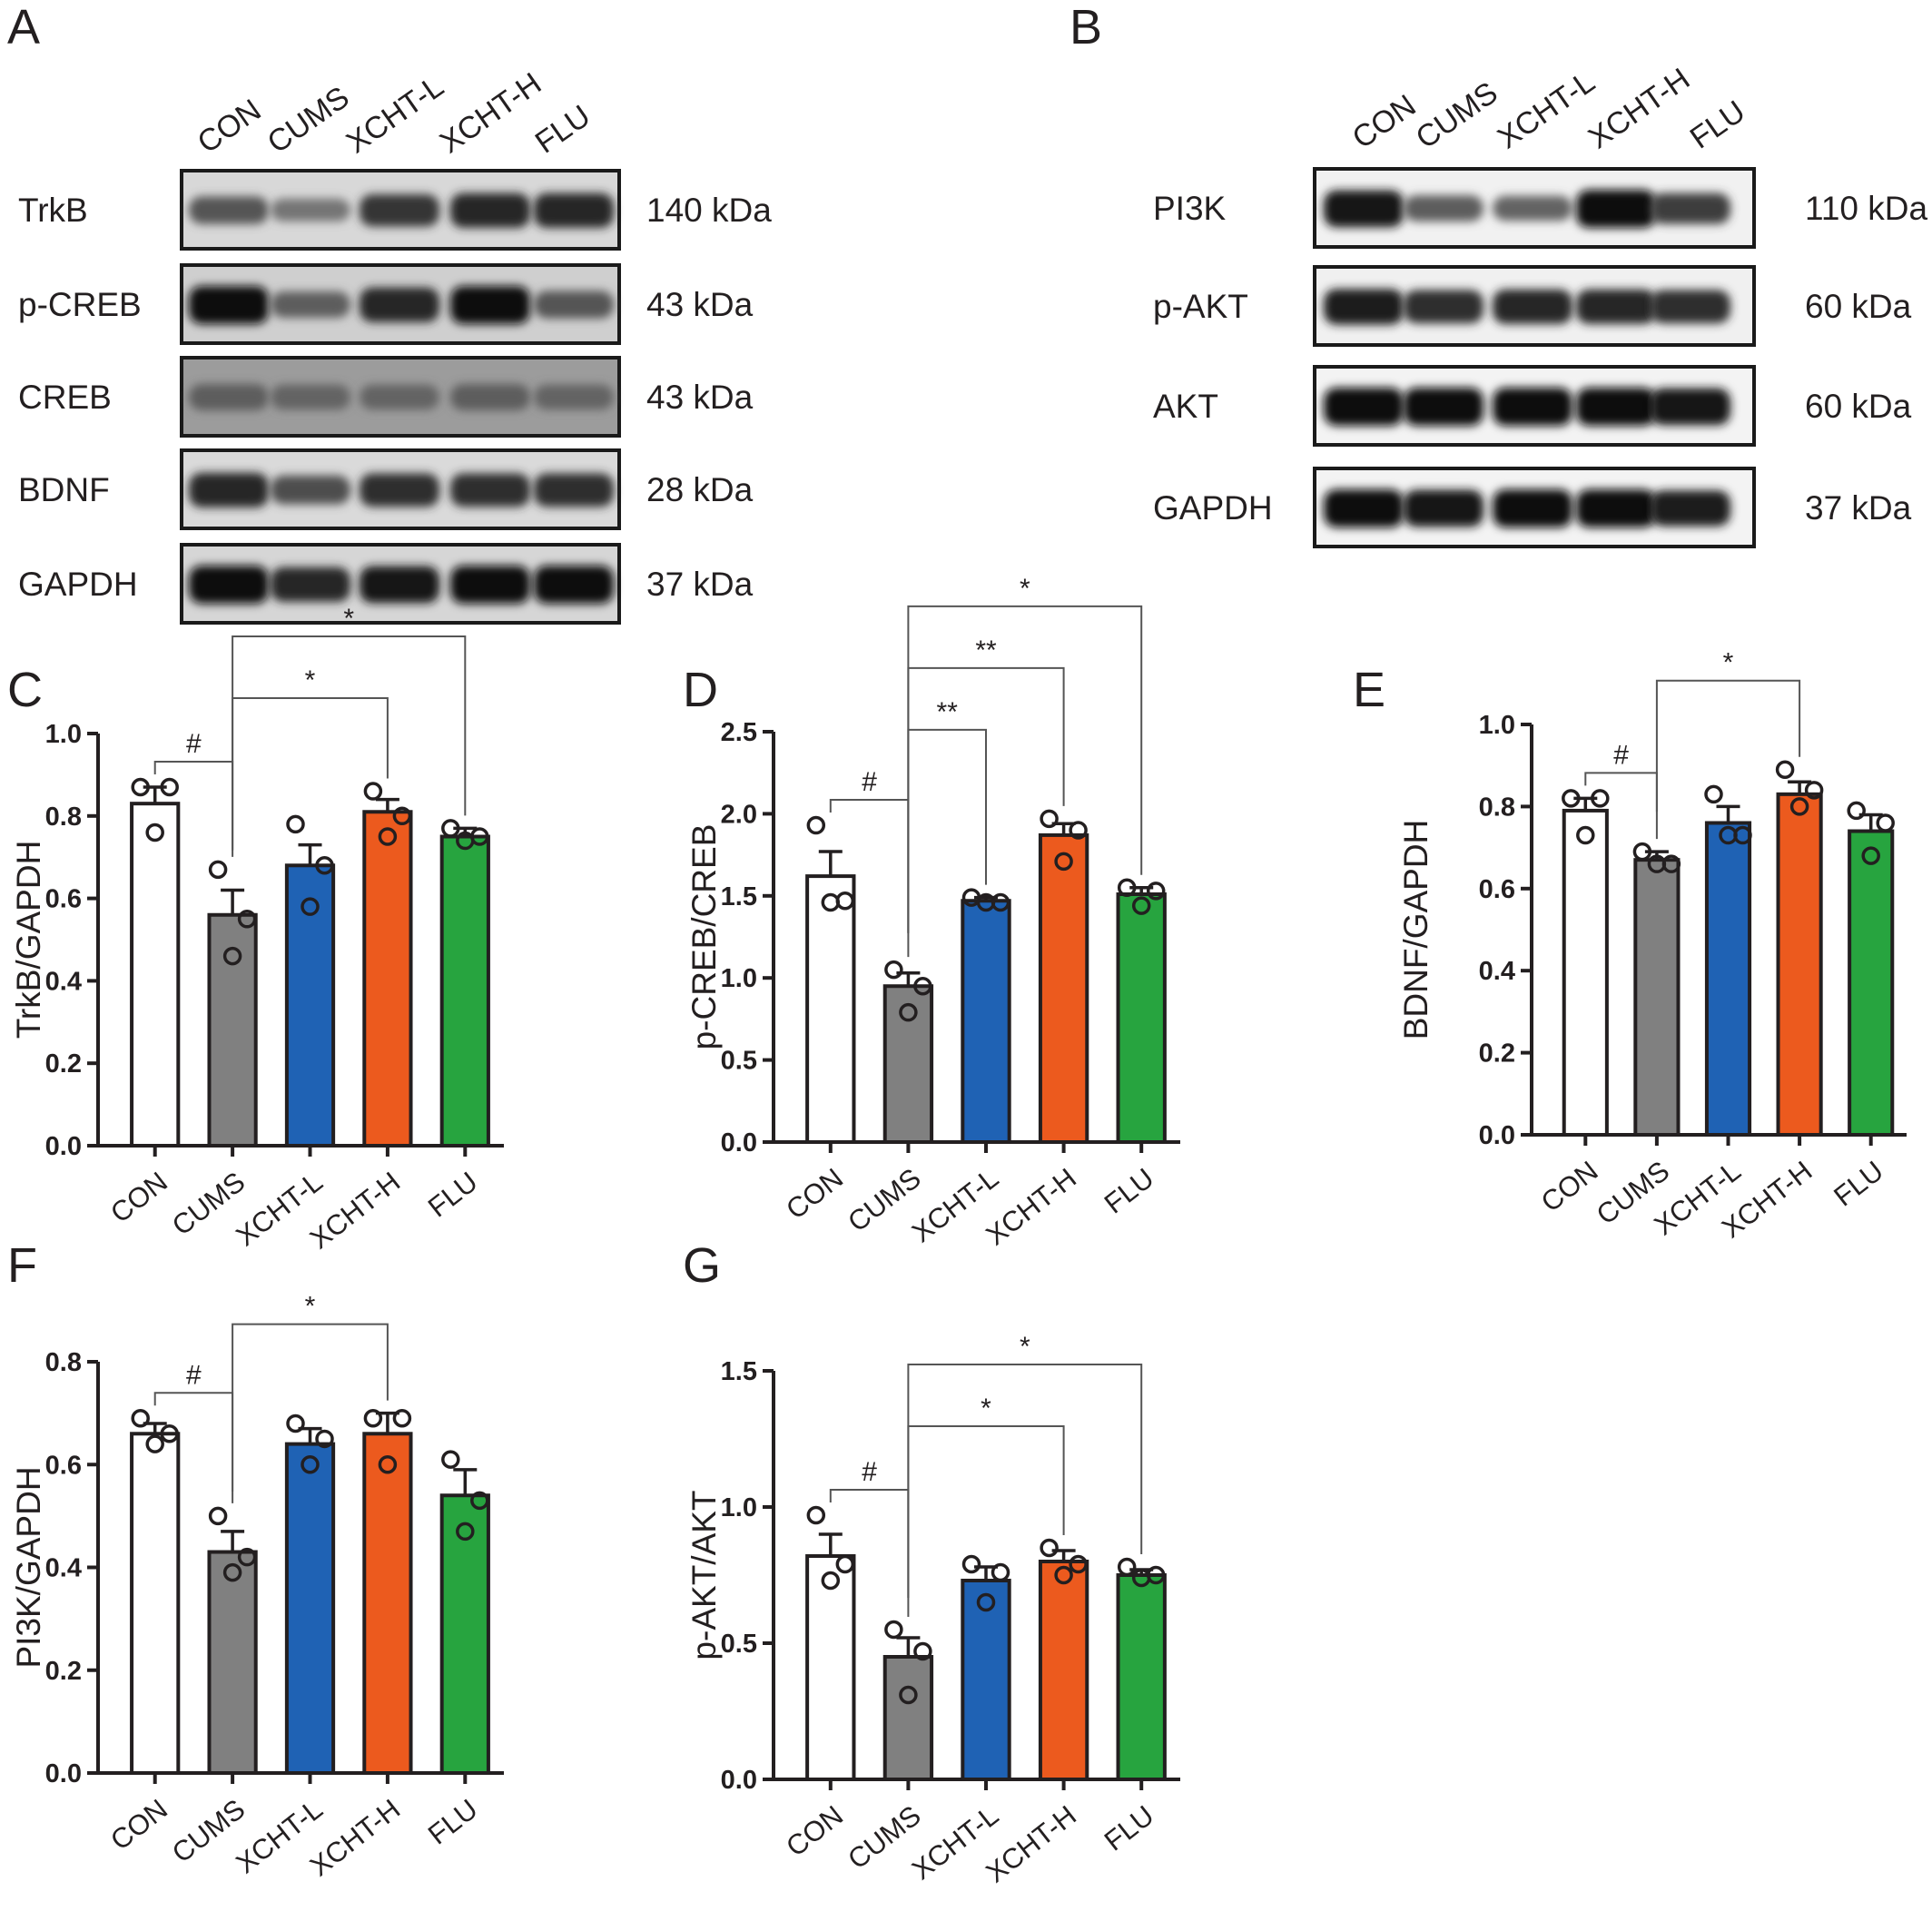 This screenshot has width=1932, height=1911. Describe the element at coordinates (230, 126) in the screenshot. I see `lane-label: CON` at that location.